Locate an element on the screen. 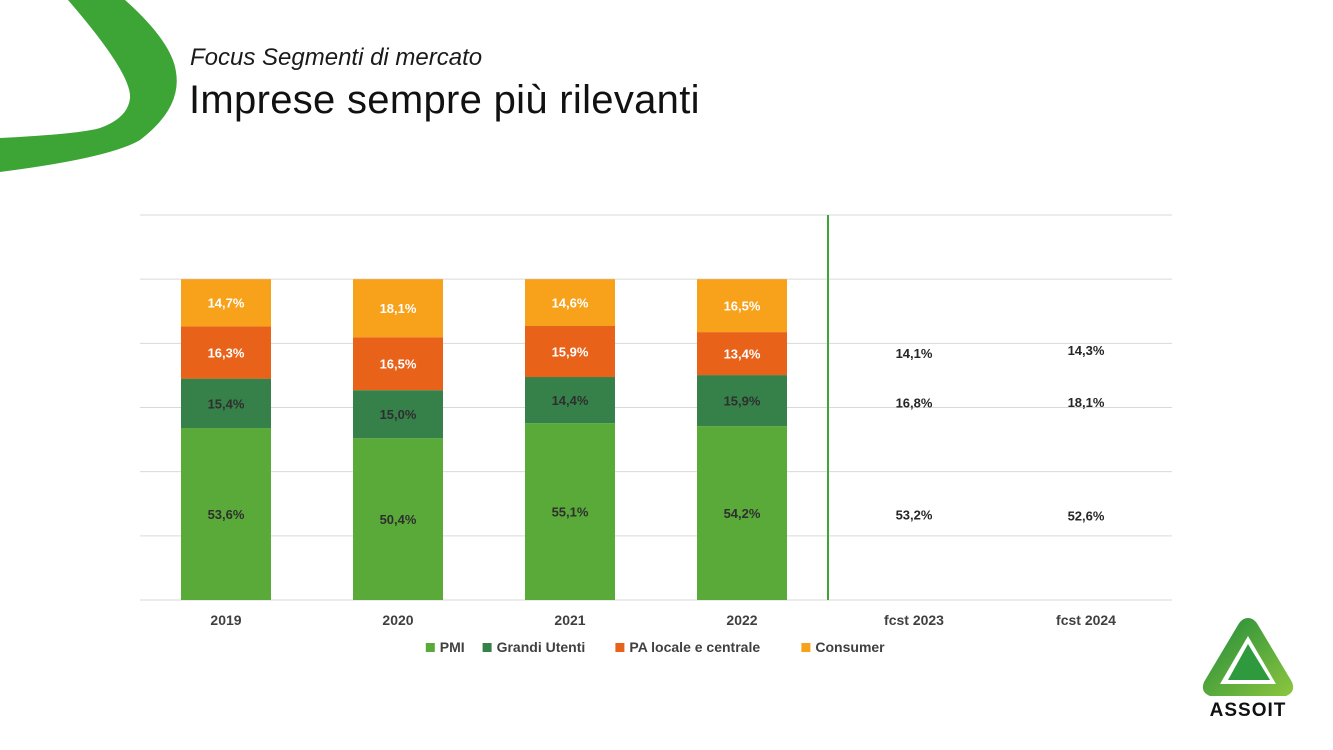 The image size is (1333, 750). data-label: 53,2% is located at coordinates (914, 515).